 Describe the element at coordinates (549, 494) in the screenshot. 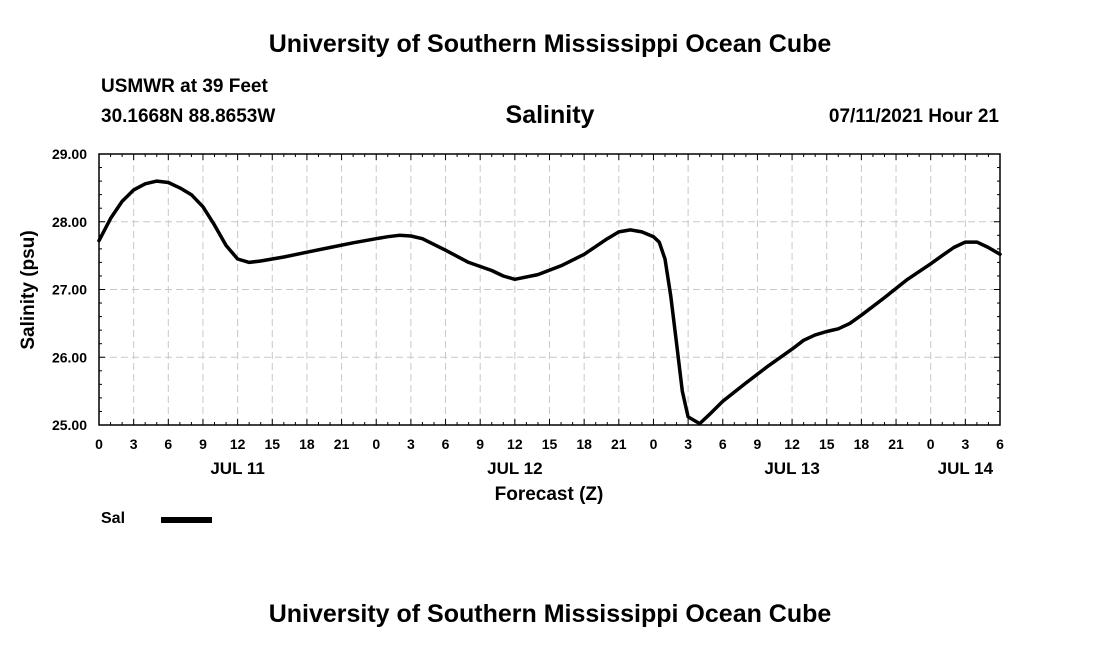

I see `x-axis-label: Forecast (Z)` at that location.